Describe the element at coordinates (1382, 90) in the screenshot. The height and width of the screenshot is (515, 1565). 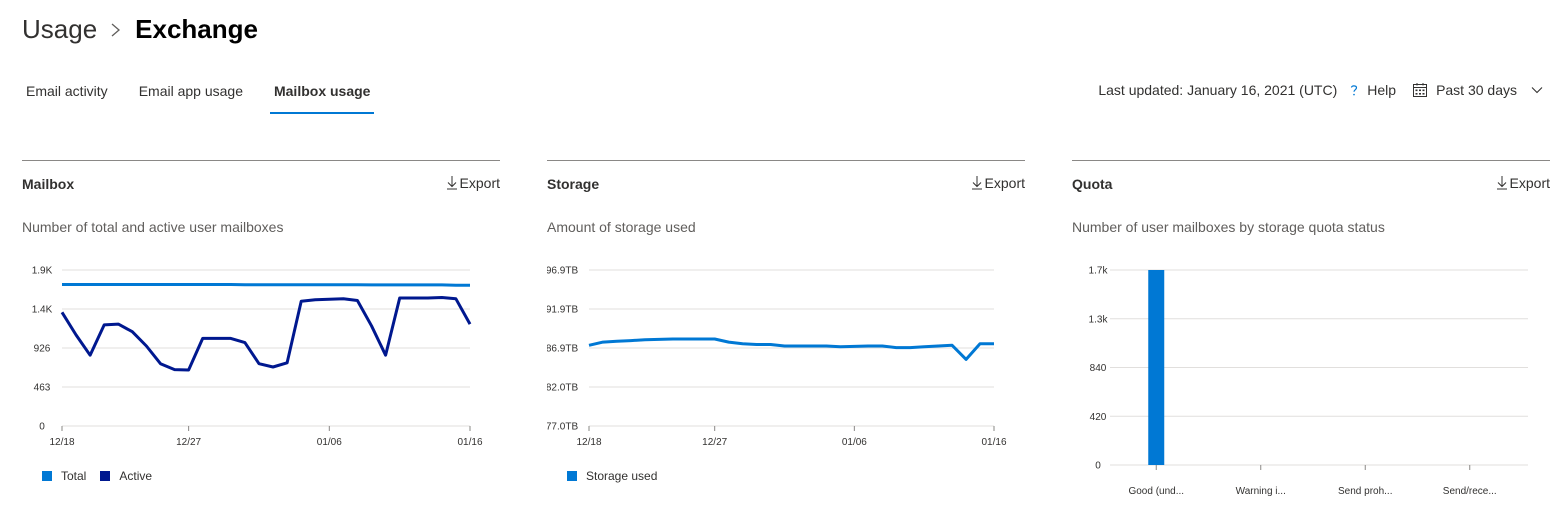
I see `help-link: Help` at that location.